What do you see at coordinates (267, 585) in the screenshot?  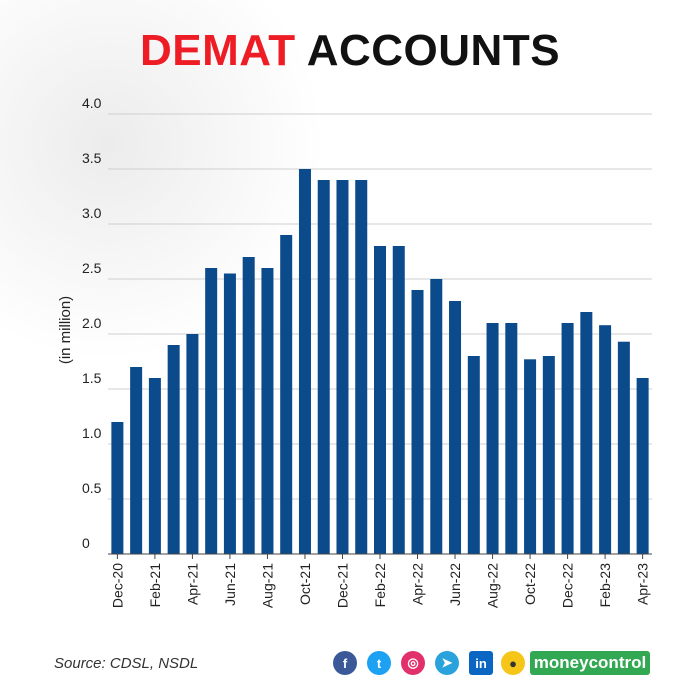 I see `x-tick-label: Aug-21` at bounding box center [267, 585].